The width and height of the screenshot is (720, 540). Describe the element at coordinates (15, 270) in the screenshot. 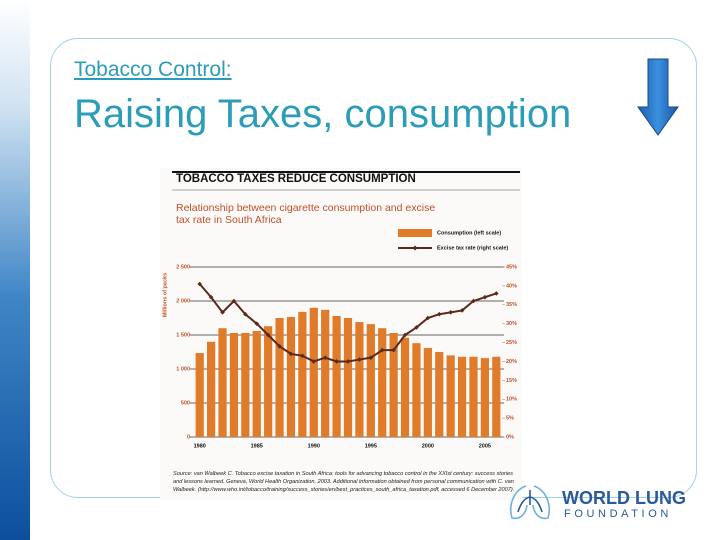

I see `side-strip` at that location.